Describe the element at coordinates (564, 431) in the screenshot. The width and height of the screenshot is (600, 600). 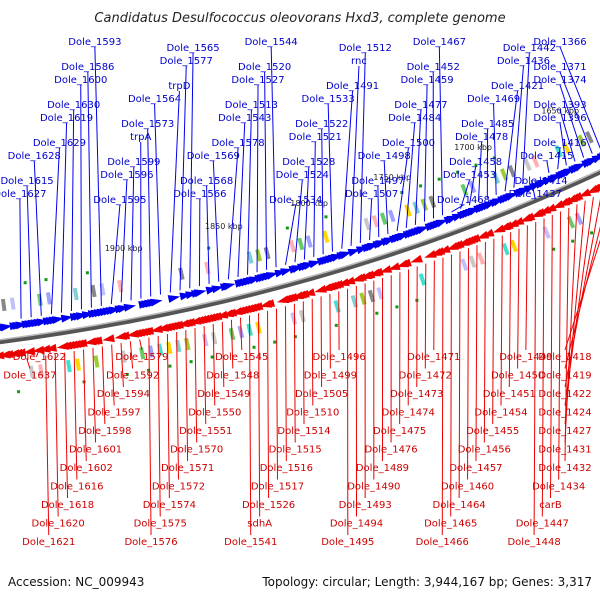
I see `reverse-gene-label: Dole_1427` at that location.